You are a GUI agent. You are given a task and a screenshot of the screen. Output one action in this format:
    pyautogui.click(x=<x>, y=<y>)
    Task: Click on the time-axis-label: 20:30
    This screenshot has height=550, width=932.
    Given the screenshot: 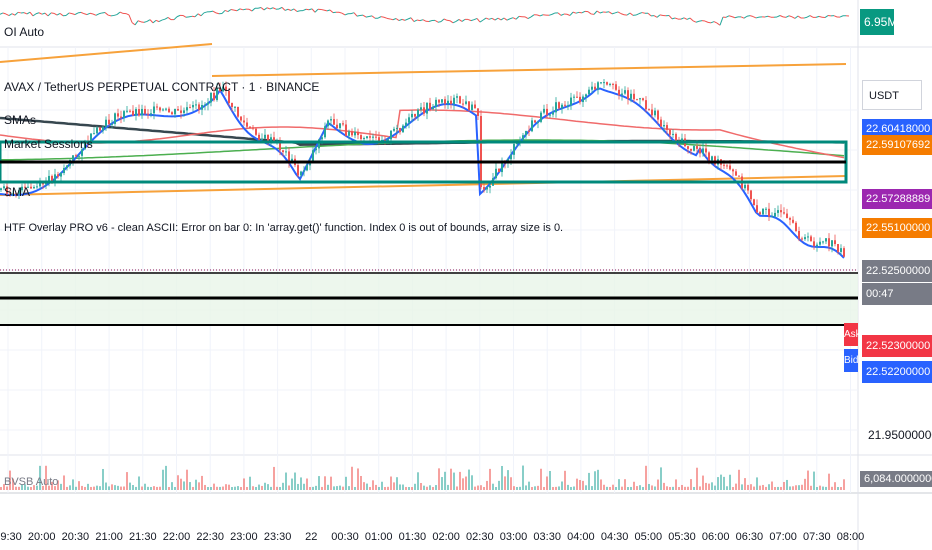 What is the action you would take?
    pyautogui.click(x=75, y=537)
    